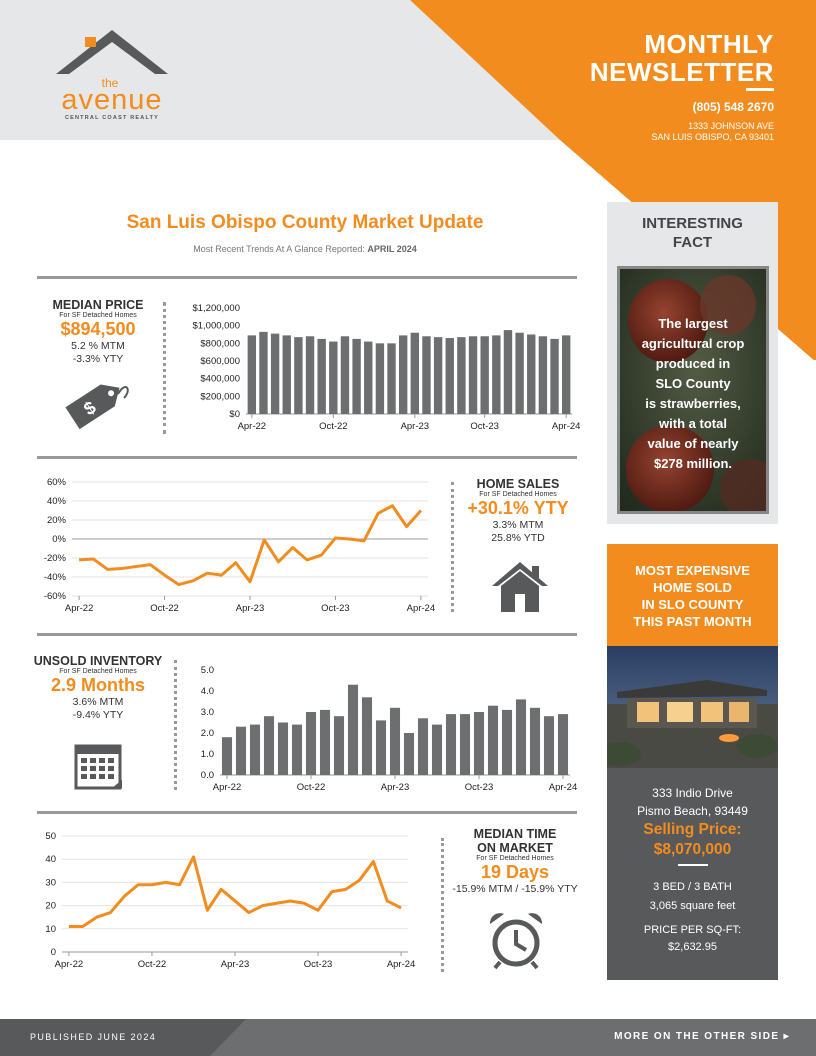 The image size is (816, 1056). Describe the element at coordinates (112, 52) in the screenshot. I see `logo-roof-icon` at that location.